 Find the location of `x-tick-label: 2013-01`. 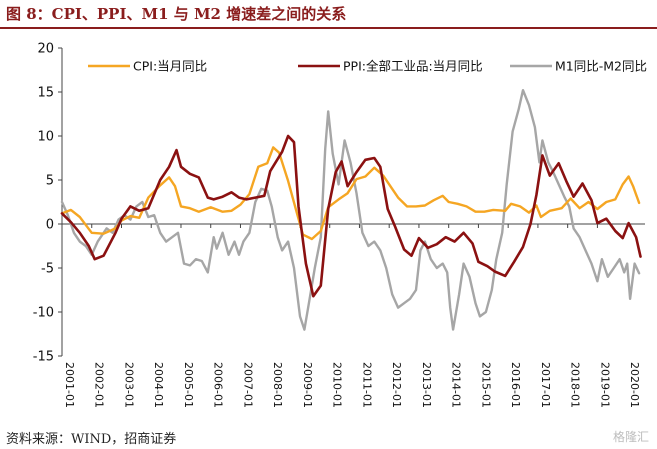

x-tick-label: 2013-01 is located at coordinates (426, 385).